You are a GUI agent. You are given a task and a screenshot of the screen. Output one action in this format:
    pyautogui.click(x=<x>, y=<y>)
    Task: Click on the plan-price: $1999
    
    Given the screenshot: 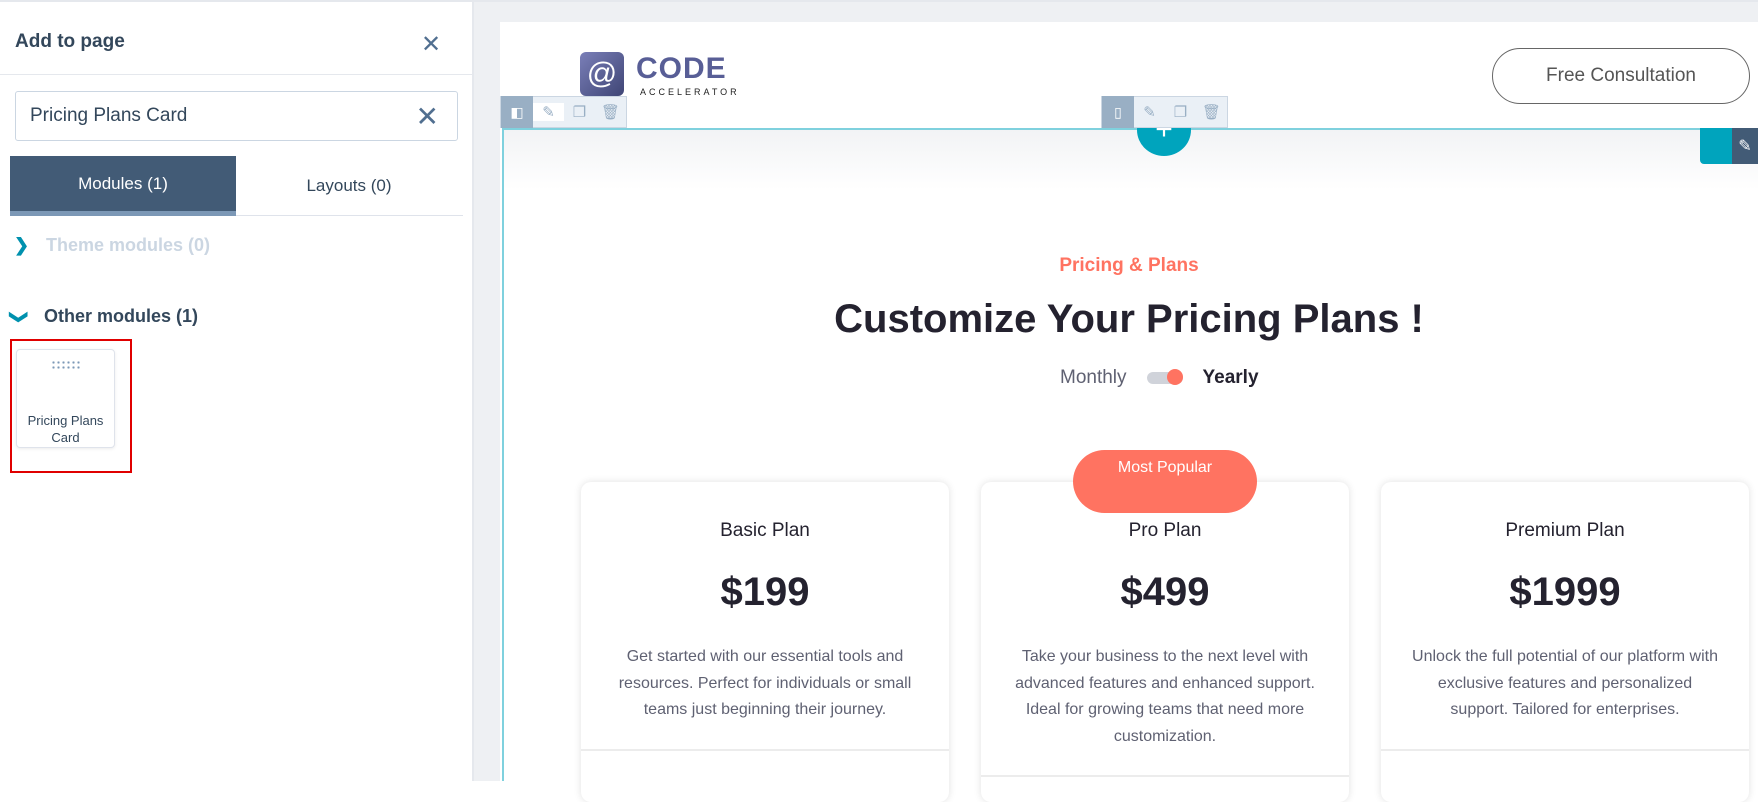 What is the action you would take?
    pyautogui.click(x=1565, y=592)
    